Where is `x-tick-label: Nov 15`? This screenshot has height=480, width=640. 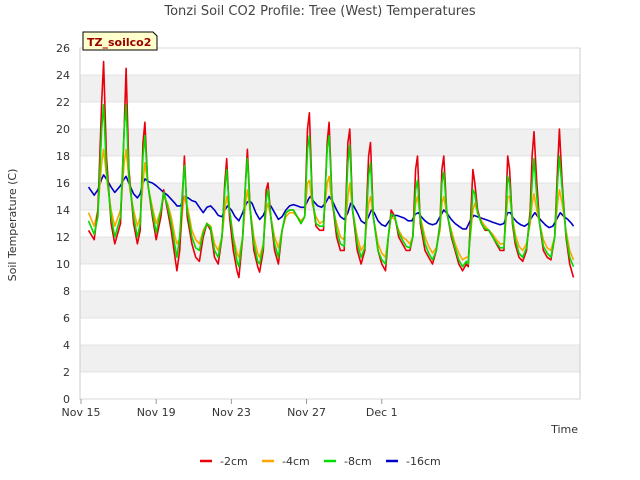
x-tick-label: Nov 15 is located at coordinates (81, 412).